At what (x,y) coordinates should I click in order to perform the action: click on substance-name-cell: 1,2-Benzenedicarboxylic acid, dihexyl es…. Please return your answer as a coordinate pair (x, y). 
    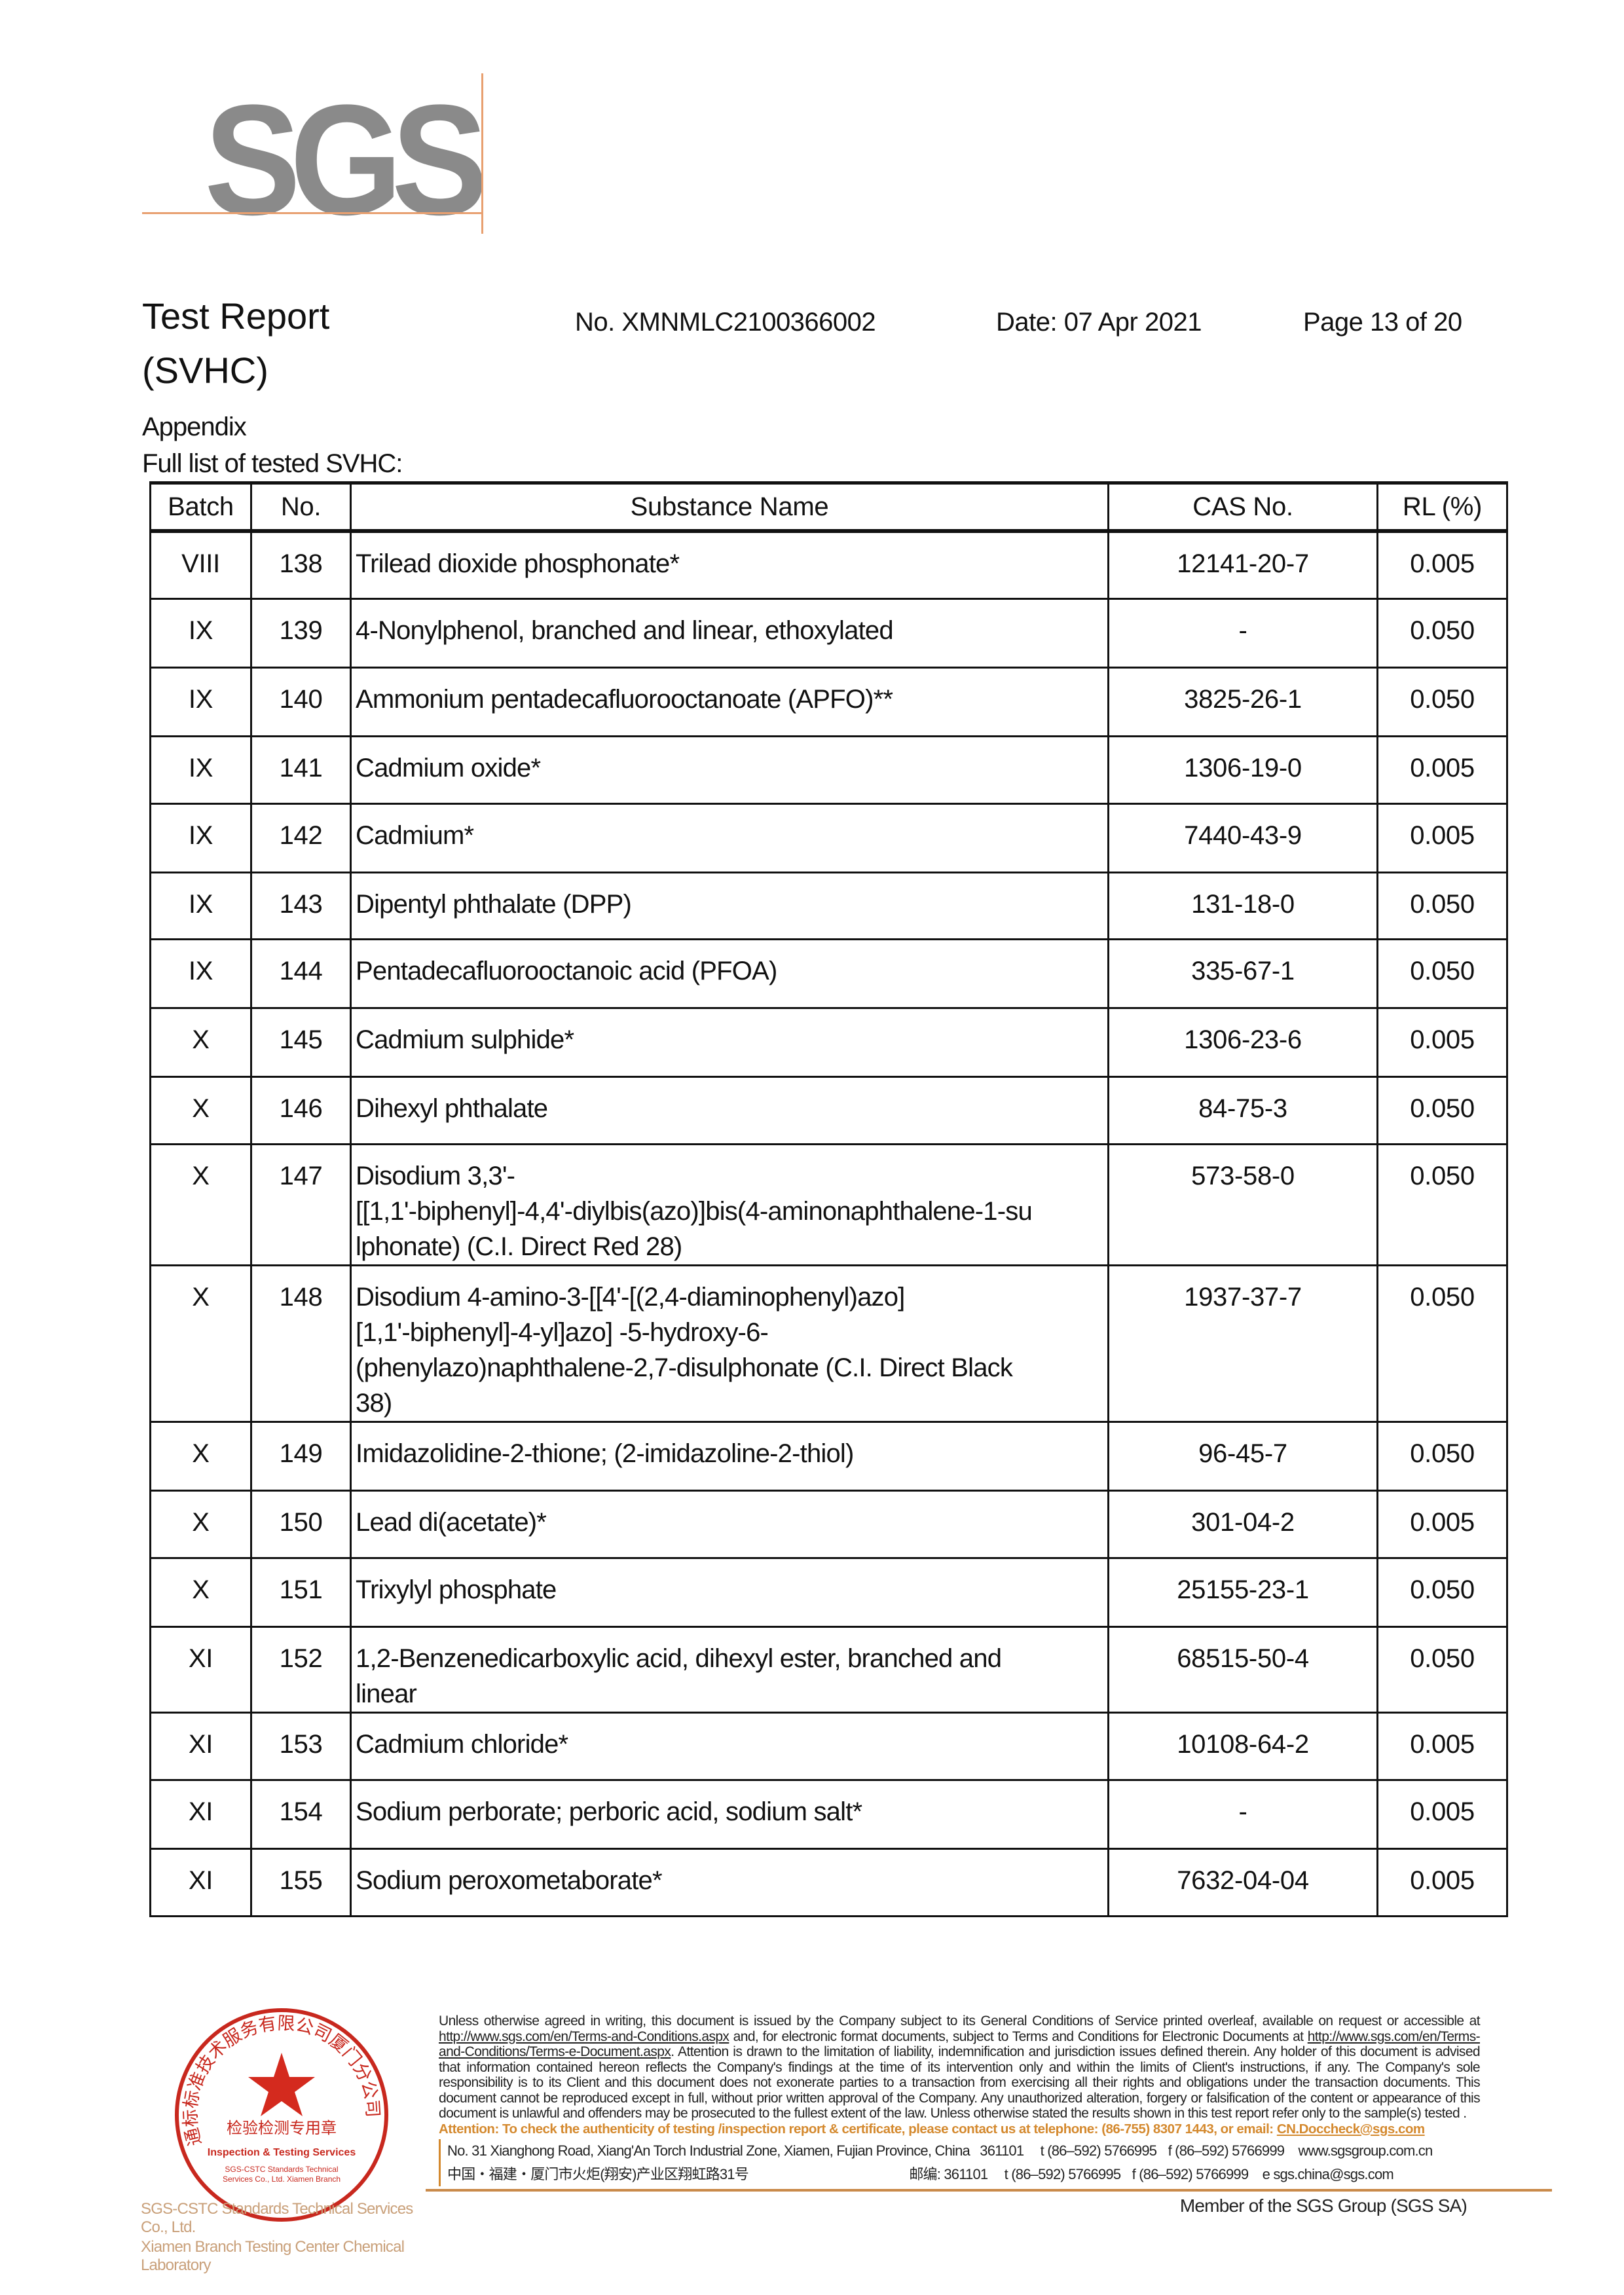
    Looking at the image, I should click on (729, 1669).